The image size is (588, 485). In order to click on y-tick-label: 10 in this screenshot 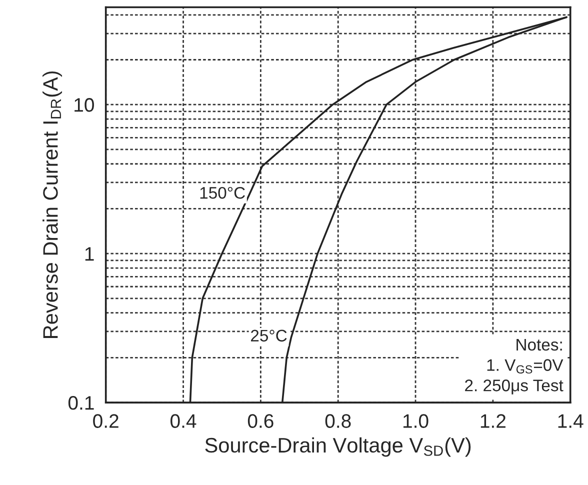, I will do `click(84, 105)`.